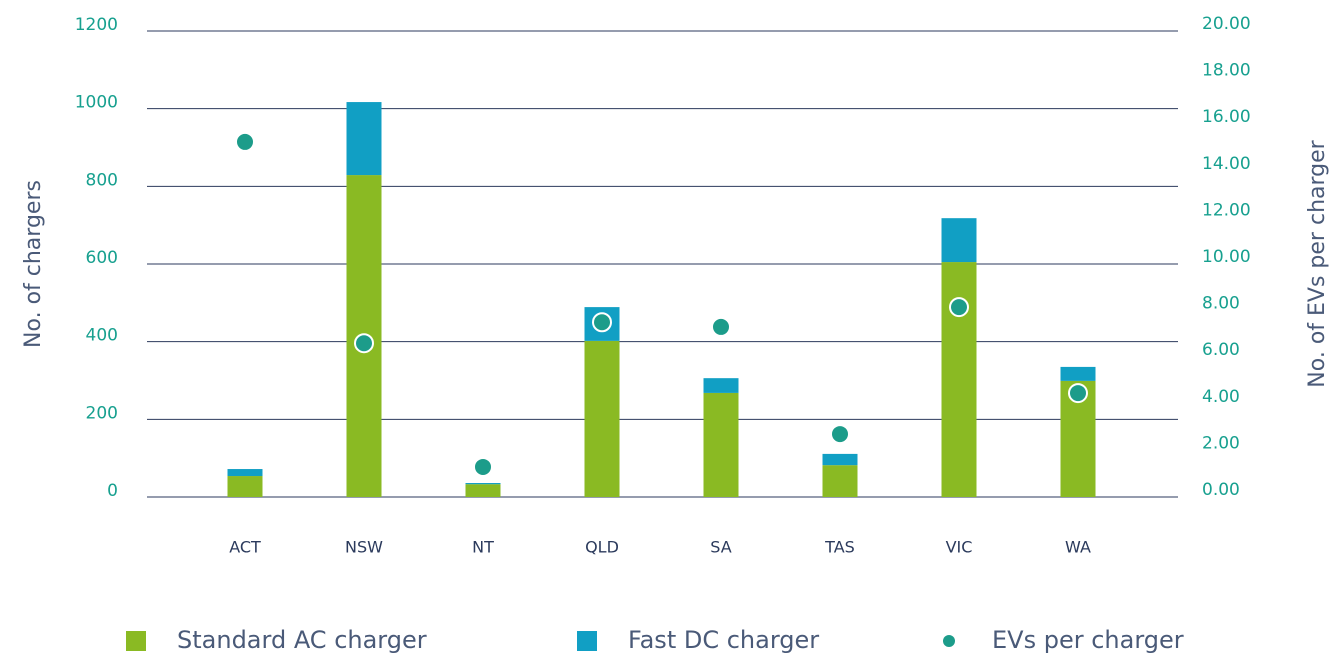 The image size is (1333, 659). Describe the element at coordinates (1226, 117) in the screenshot. I see `y2-tick-label: 16.00` at that location.